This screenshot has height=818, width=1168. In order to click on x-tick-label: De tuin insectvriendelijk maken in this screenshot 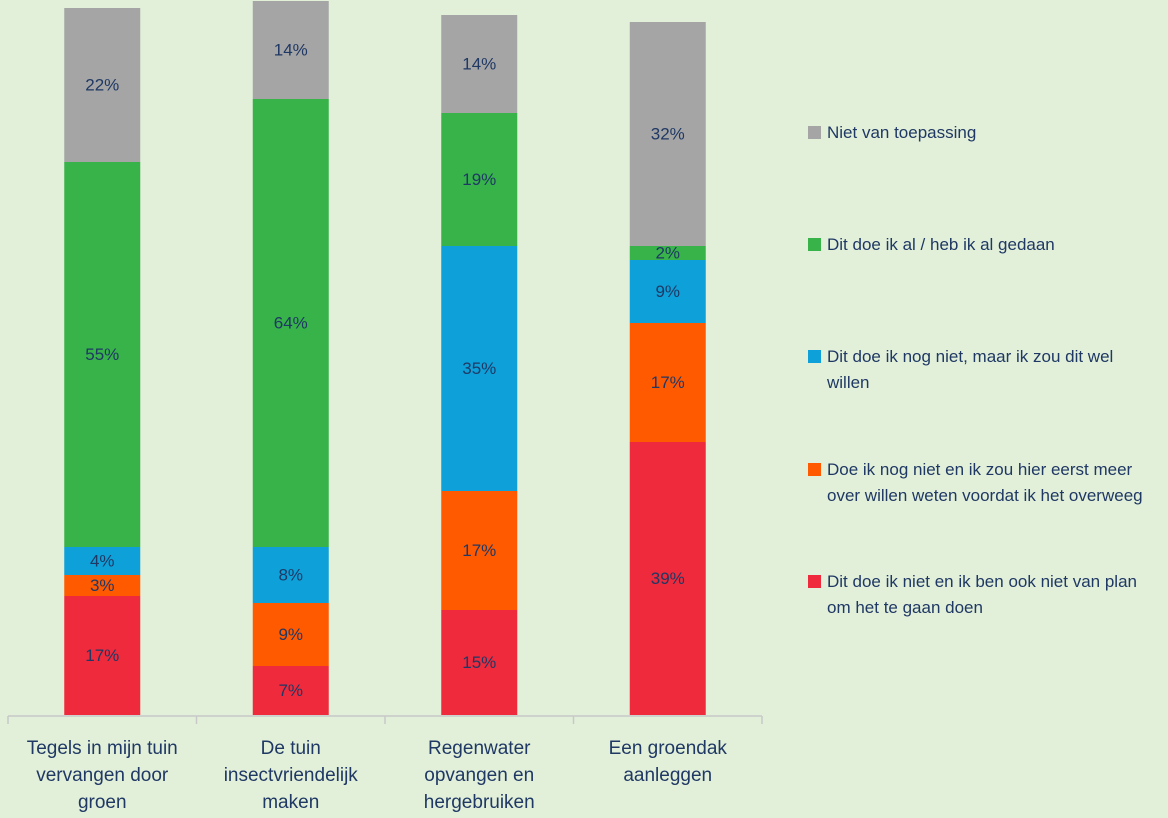, I will do `click(290, 775)`.